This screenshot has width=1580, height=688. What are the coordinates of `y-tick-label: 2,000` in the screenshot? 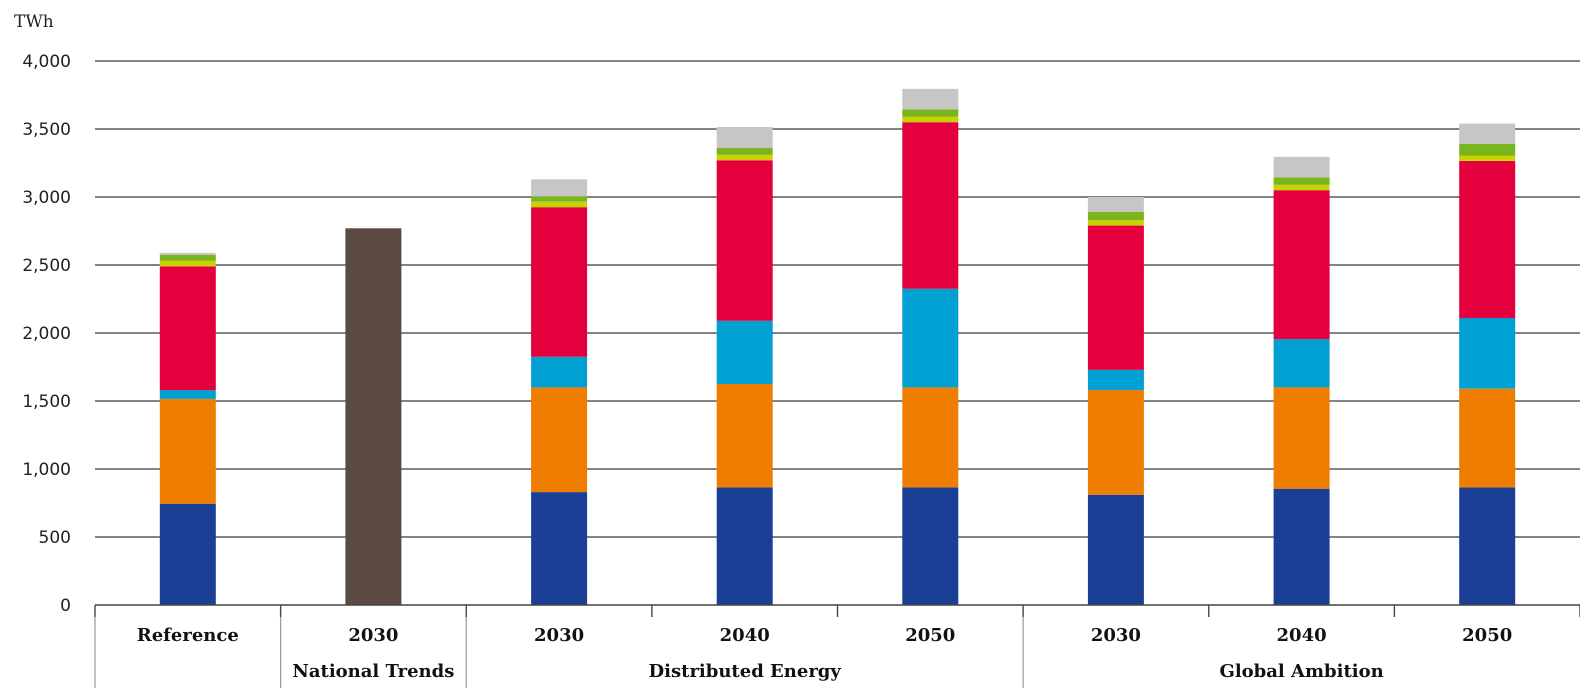 It's located at (46, 334).